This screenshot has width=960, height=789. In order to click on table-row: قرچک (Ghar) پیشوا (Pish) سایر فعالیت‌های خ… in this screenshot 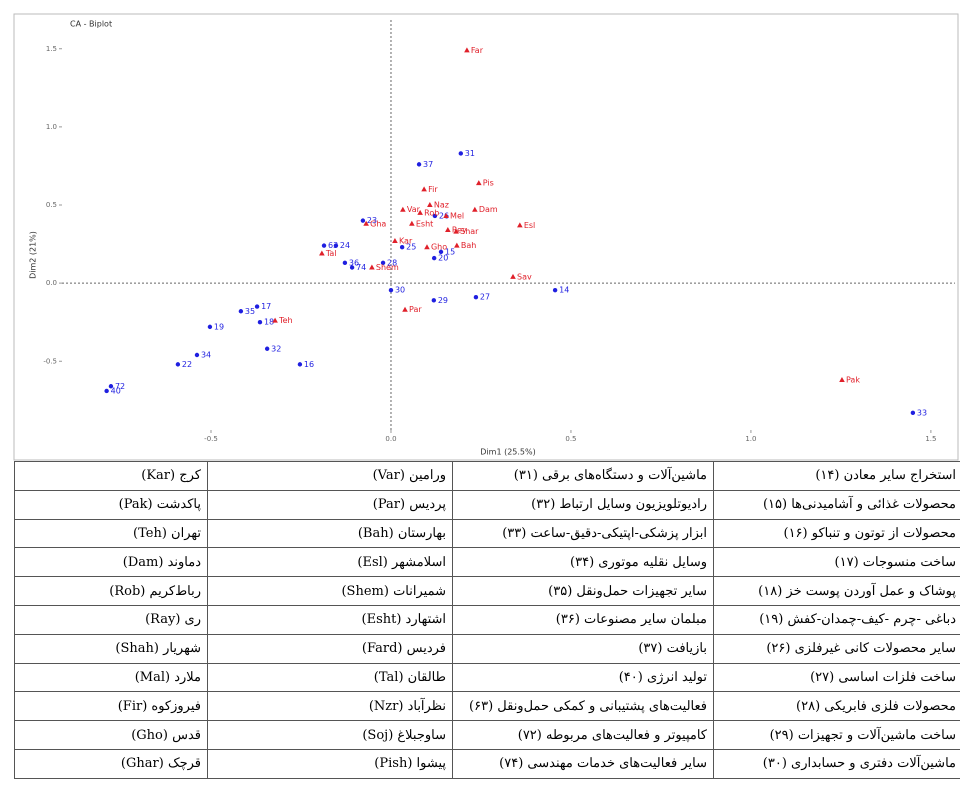, I will do `click(487, 763)`.